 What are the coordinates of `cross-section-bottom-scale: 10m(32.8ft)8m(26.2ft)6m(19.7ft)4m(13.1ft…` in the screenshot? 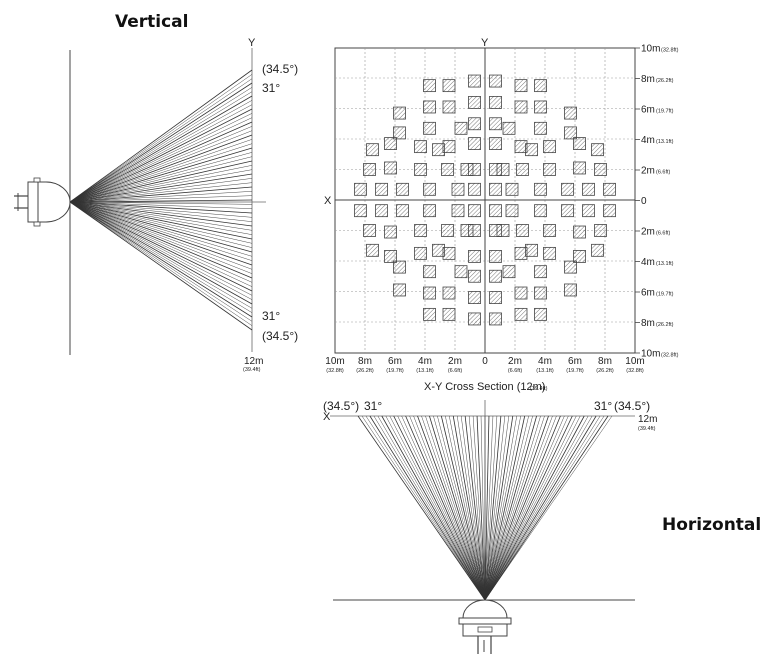 It's located at (484, 365).